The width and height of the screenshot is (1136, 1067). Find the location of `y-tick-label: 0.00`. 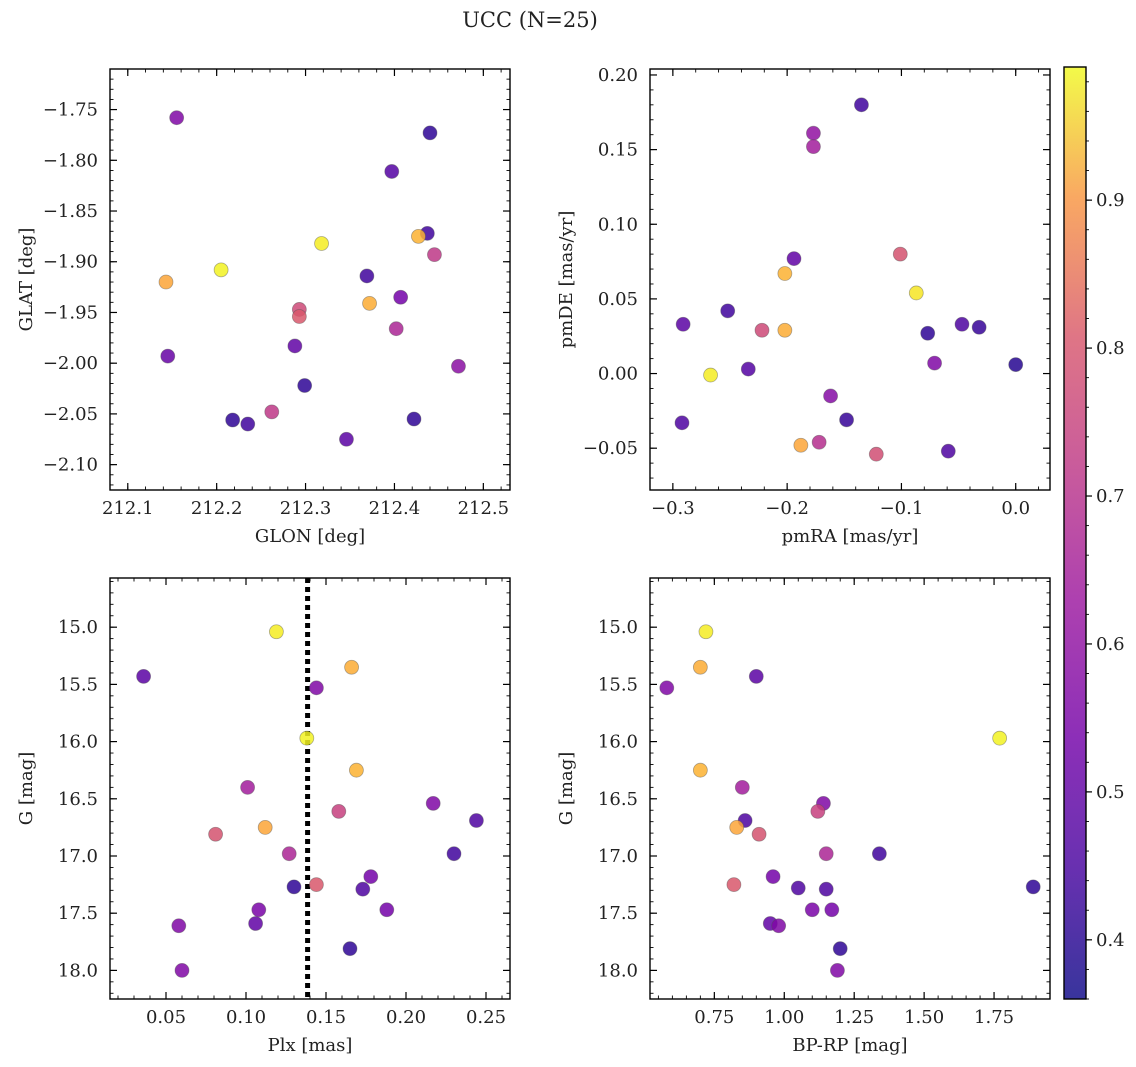

y-tick-label: 0.00 is located at coordinates (618, 374).